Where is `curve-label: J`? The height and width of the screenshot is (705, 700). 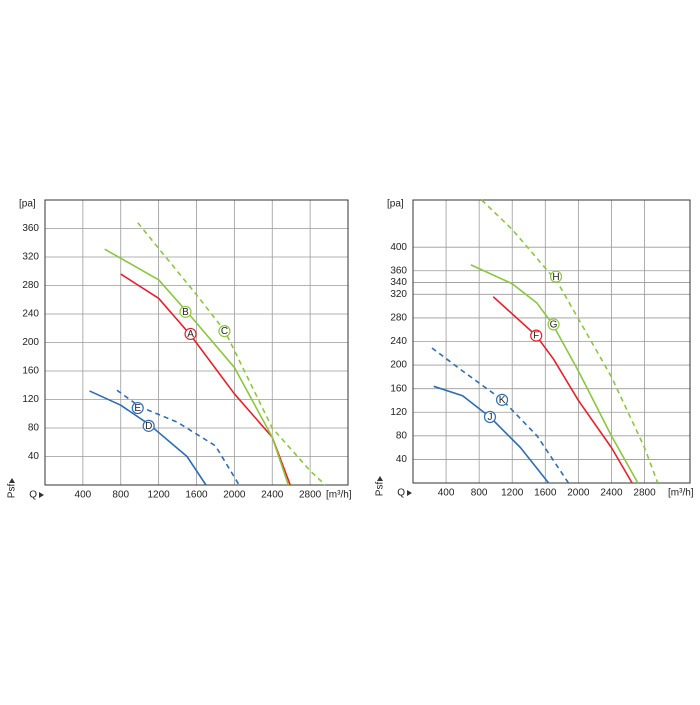
curve-label: J is located at coordinates (489, 417).